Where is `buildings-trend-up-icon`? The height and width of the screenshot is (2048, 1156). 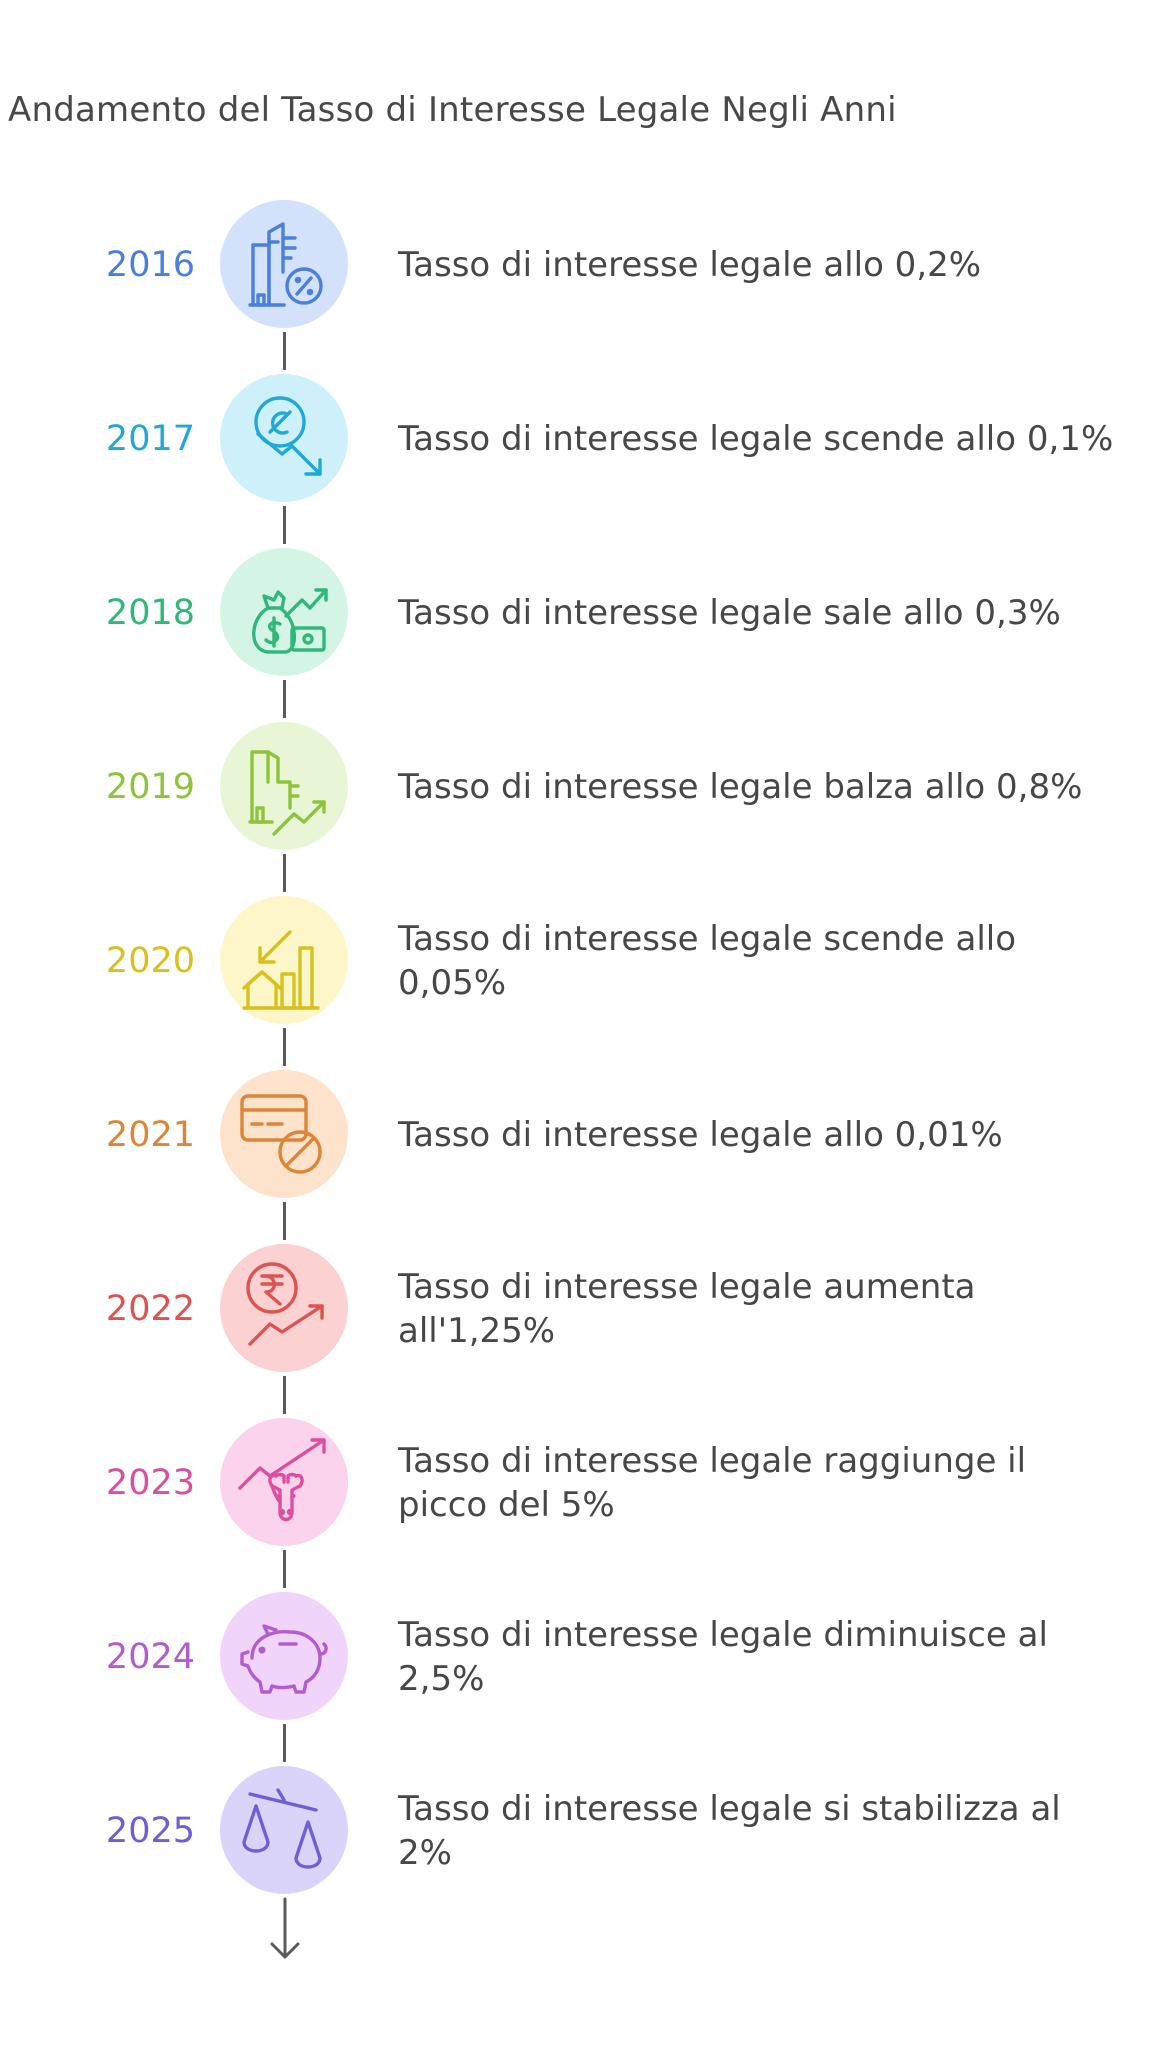 buildings-trend-up-icon is located at coordinates (284, 786).